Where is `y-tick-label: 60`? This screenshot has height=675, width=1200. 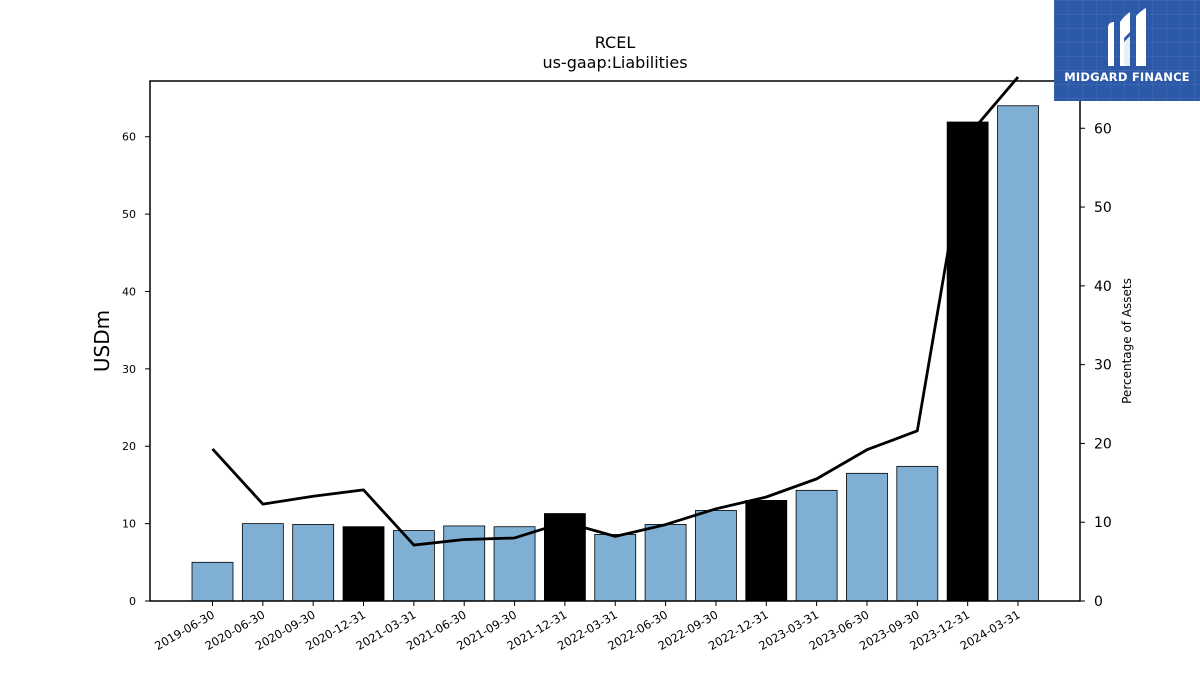 y-tick-label: 60 is located at coordinates (129, 137).